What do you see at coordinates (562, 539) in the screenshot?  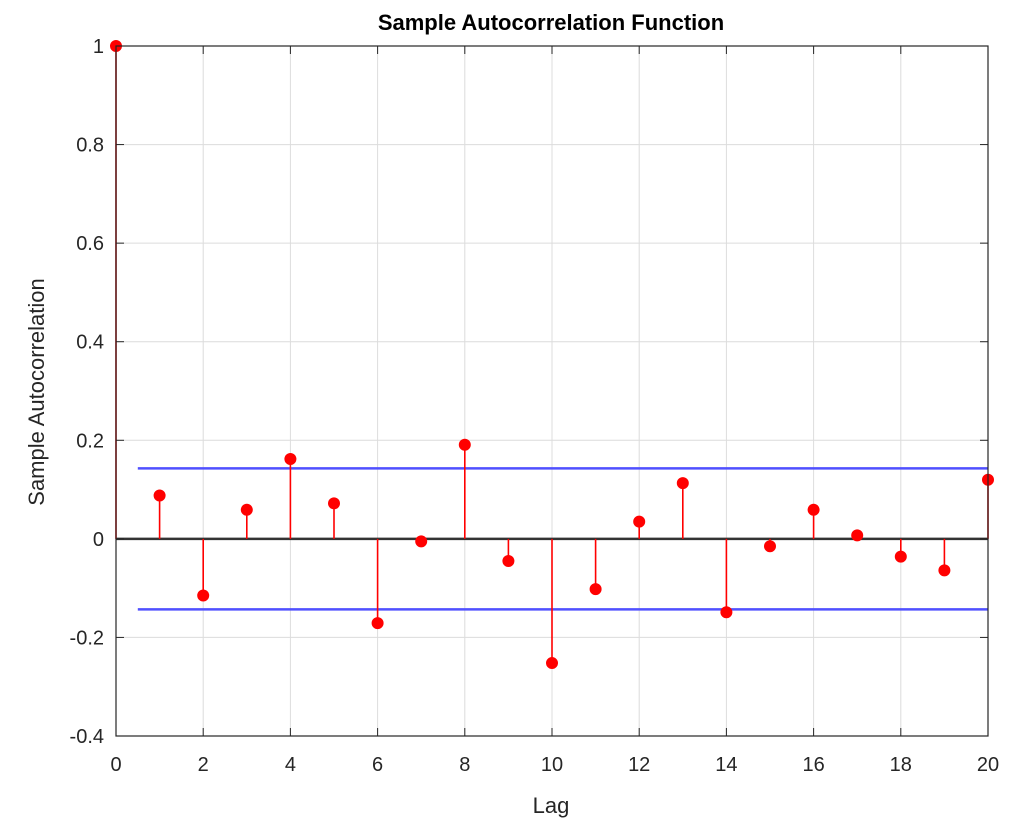 I see `confidence-bounds` at bounding box center [562, 539].